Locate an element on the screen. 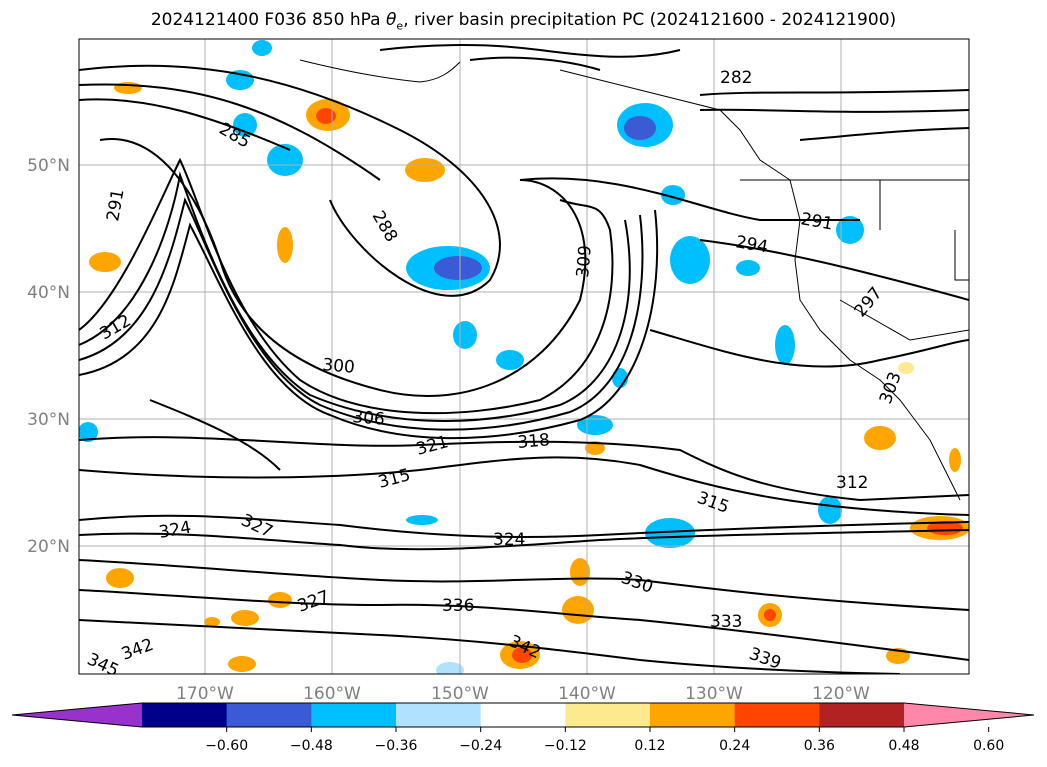 Image resolution: width=1047 pixels, height=767 pixels. contour-label: 306 is located at coordinates (369, 418).